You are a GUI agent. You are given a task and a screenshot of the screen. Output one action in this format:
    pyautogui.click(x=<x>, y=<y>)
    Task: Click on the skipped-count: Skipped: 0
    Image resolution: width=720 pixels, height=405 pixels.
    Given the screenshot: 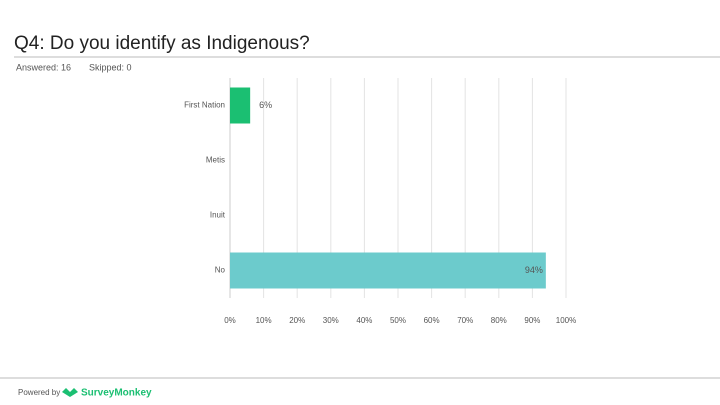 What is the action you would take?
    pyautogui.click(x=110, y=67)
    